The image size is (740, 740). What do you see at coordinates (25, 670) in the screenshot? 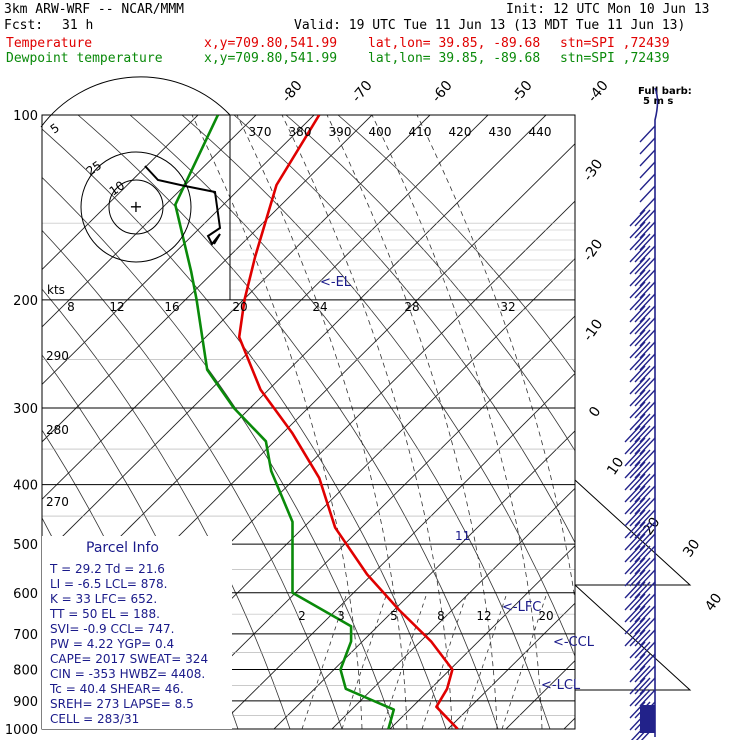
I see `pressure-label: 800` at bounding box center [25, 670].